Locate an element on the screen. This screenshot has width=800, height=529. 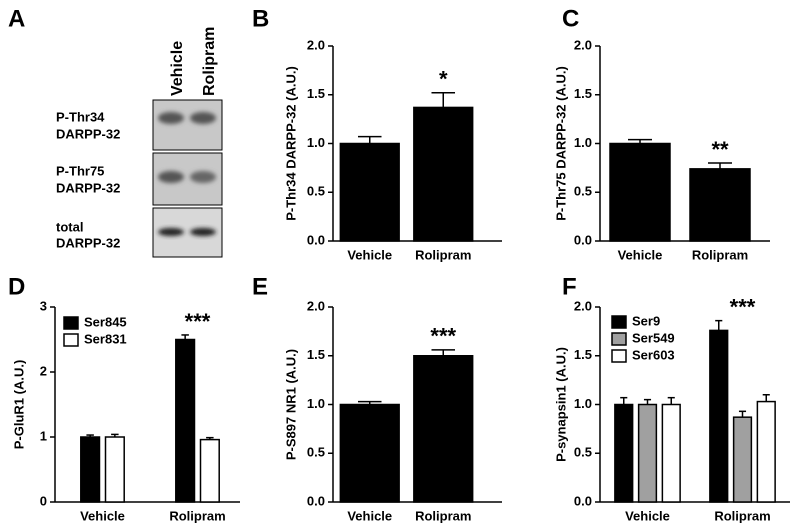
panel-letter: A is located at coordinates (16, 18).